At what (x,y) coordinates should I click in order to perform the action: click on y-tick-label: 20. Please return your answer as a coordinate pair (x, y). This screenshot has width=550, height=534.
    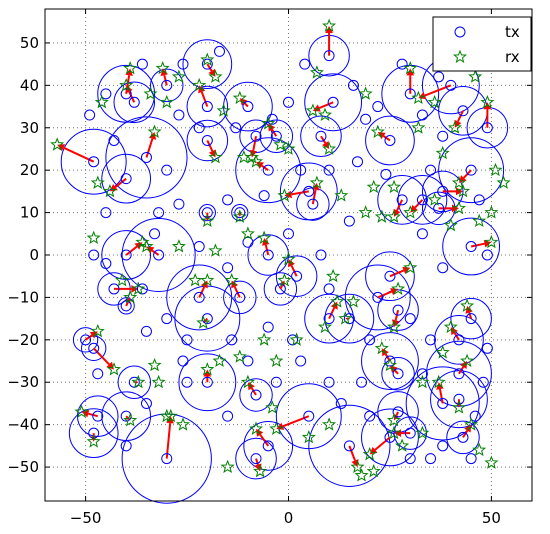
    Looking at the image, I should click on (29, 170).